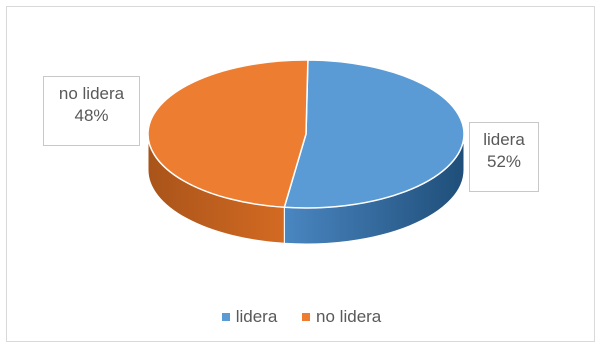  Describe the element at coordinates (374, 134) in the screenshot. I see `pie-slice-lidera` at that location.